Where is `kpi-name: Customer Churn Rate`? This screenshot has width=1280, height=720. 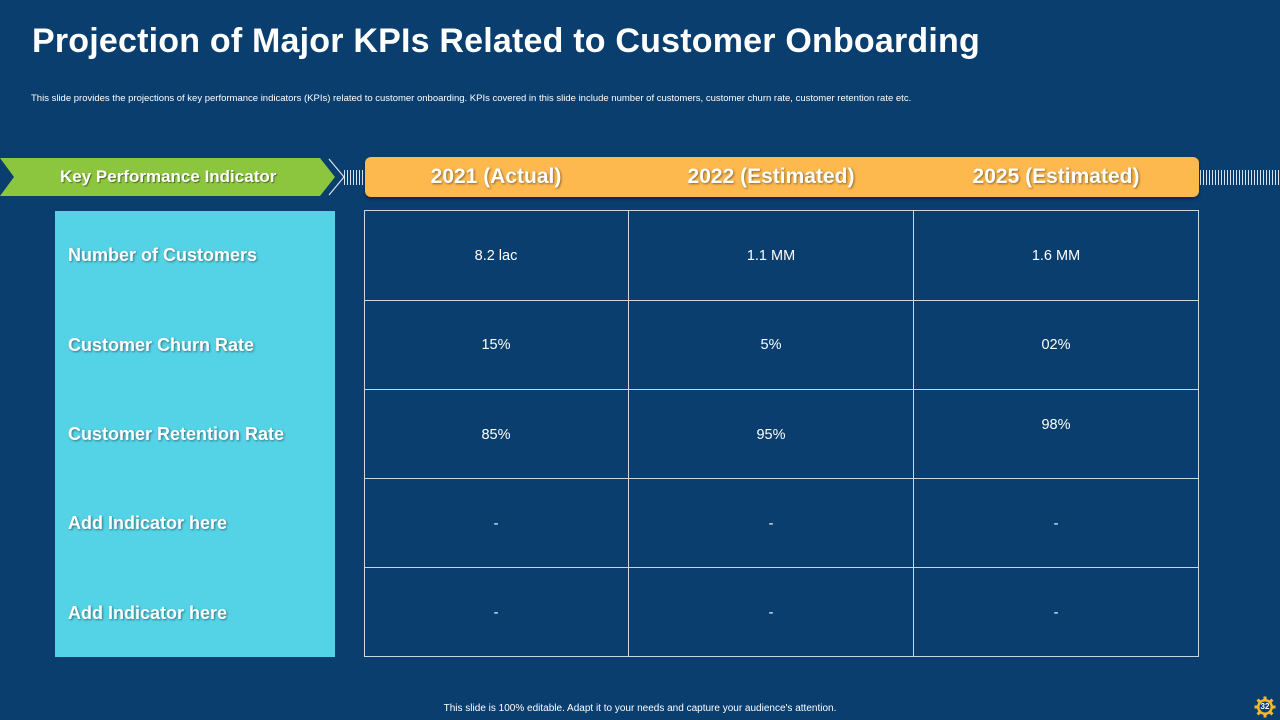
kpi-name: Customer Churn Rate is located at coordinates (161, 345).